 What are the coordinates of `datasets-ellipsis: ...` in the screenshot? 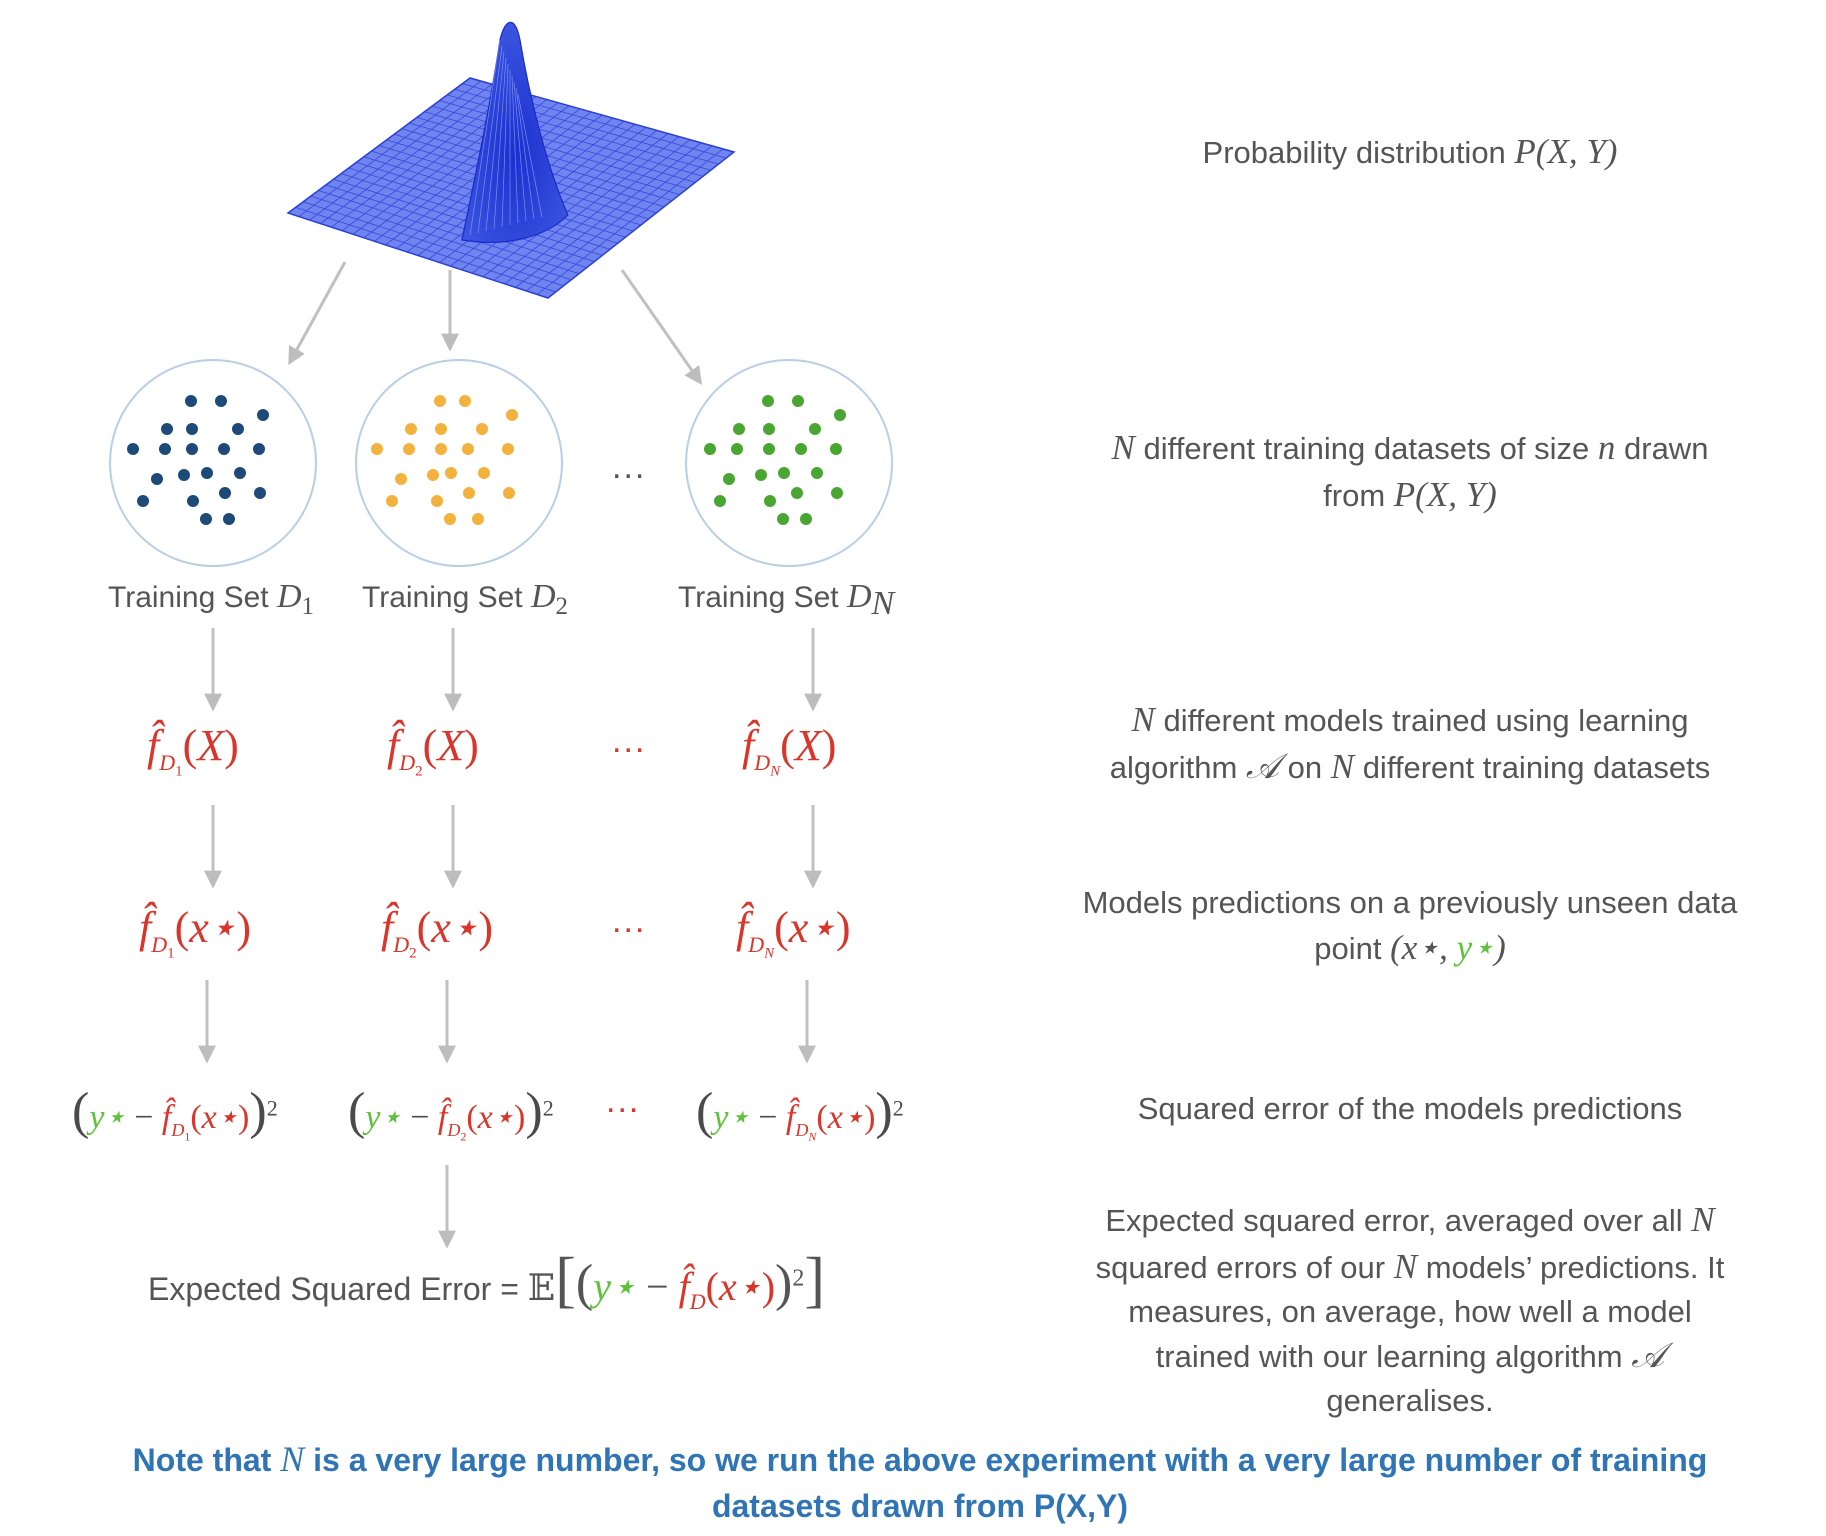 It's located at (629, 467).